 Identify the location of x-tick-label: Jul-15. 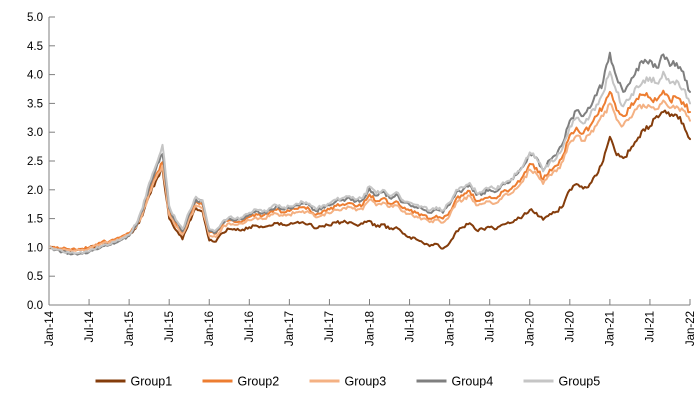
(170, 326).